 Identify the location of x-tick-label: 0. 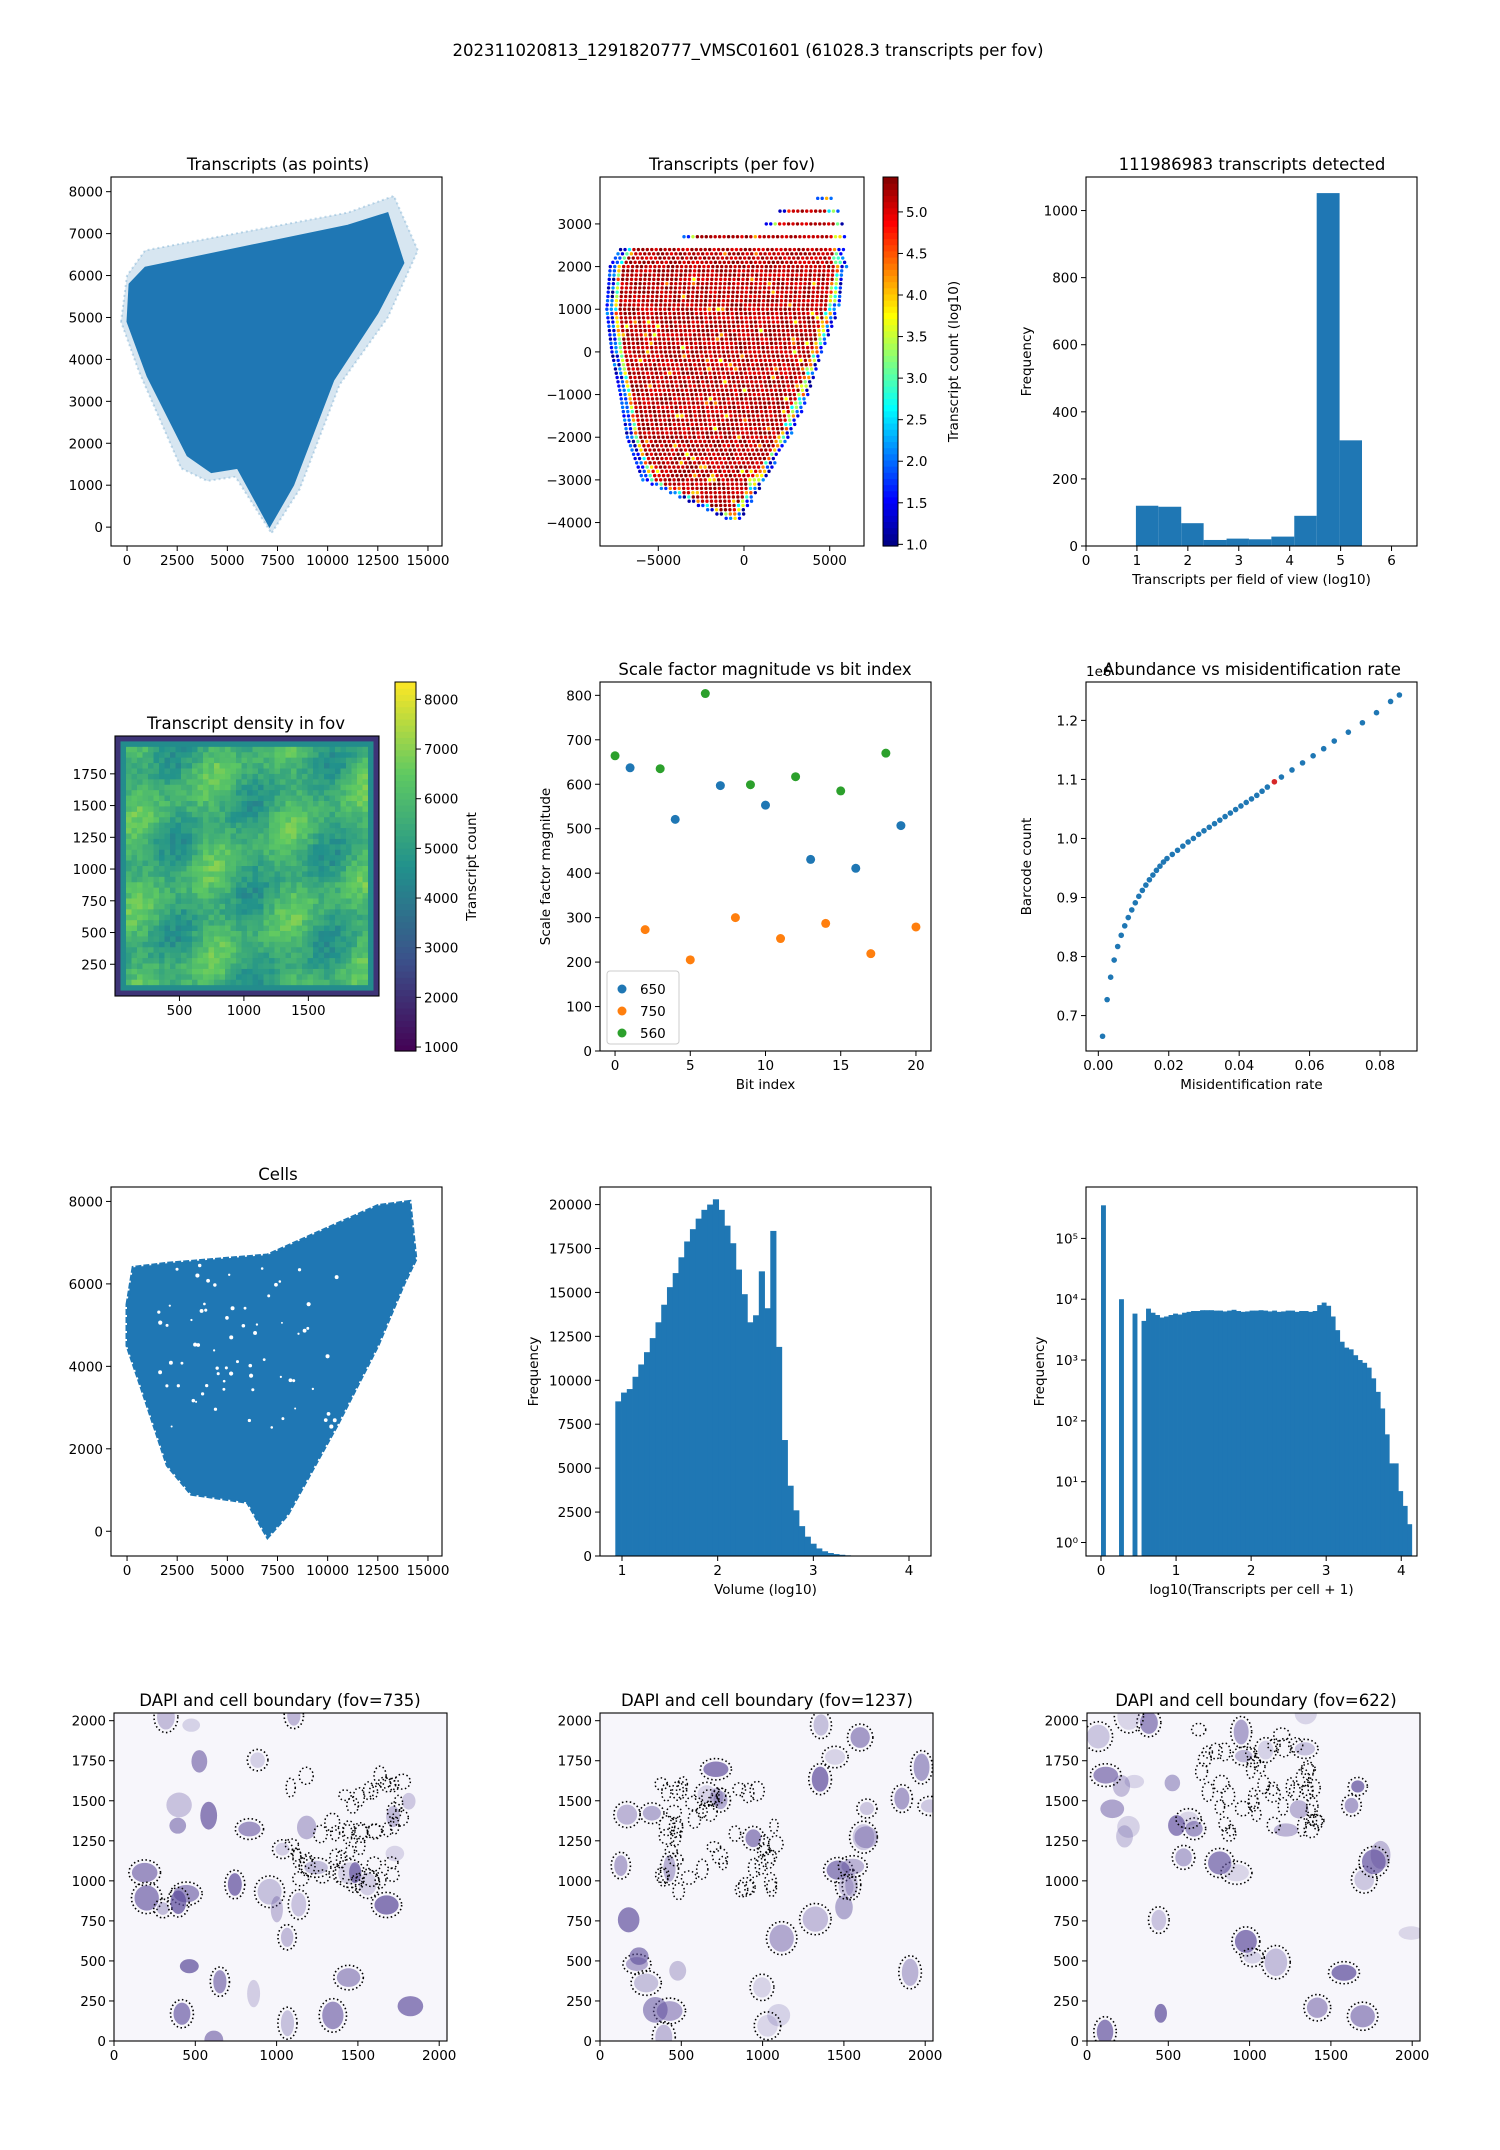
(127, 561).